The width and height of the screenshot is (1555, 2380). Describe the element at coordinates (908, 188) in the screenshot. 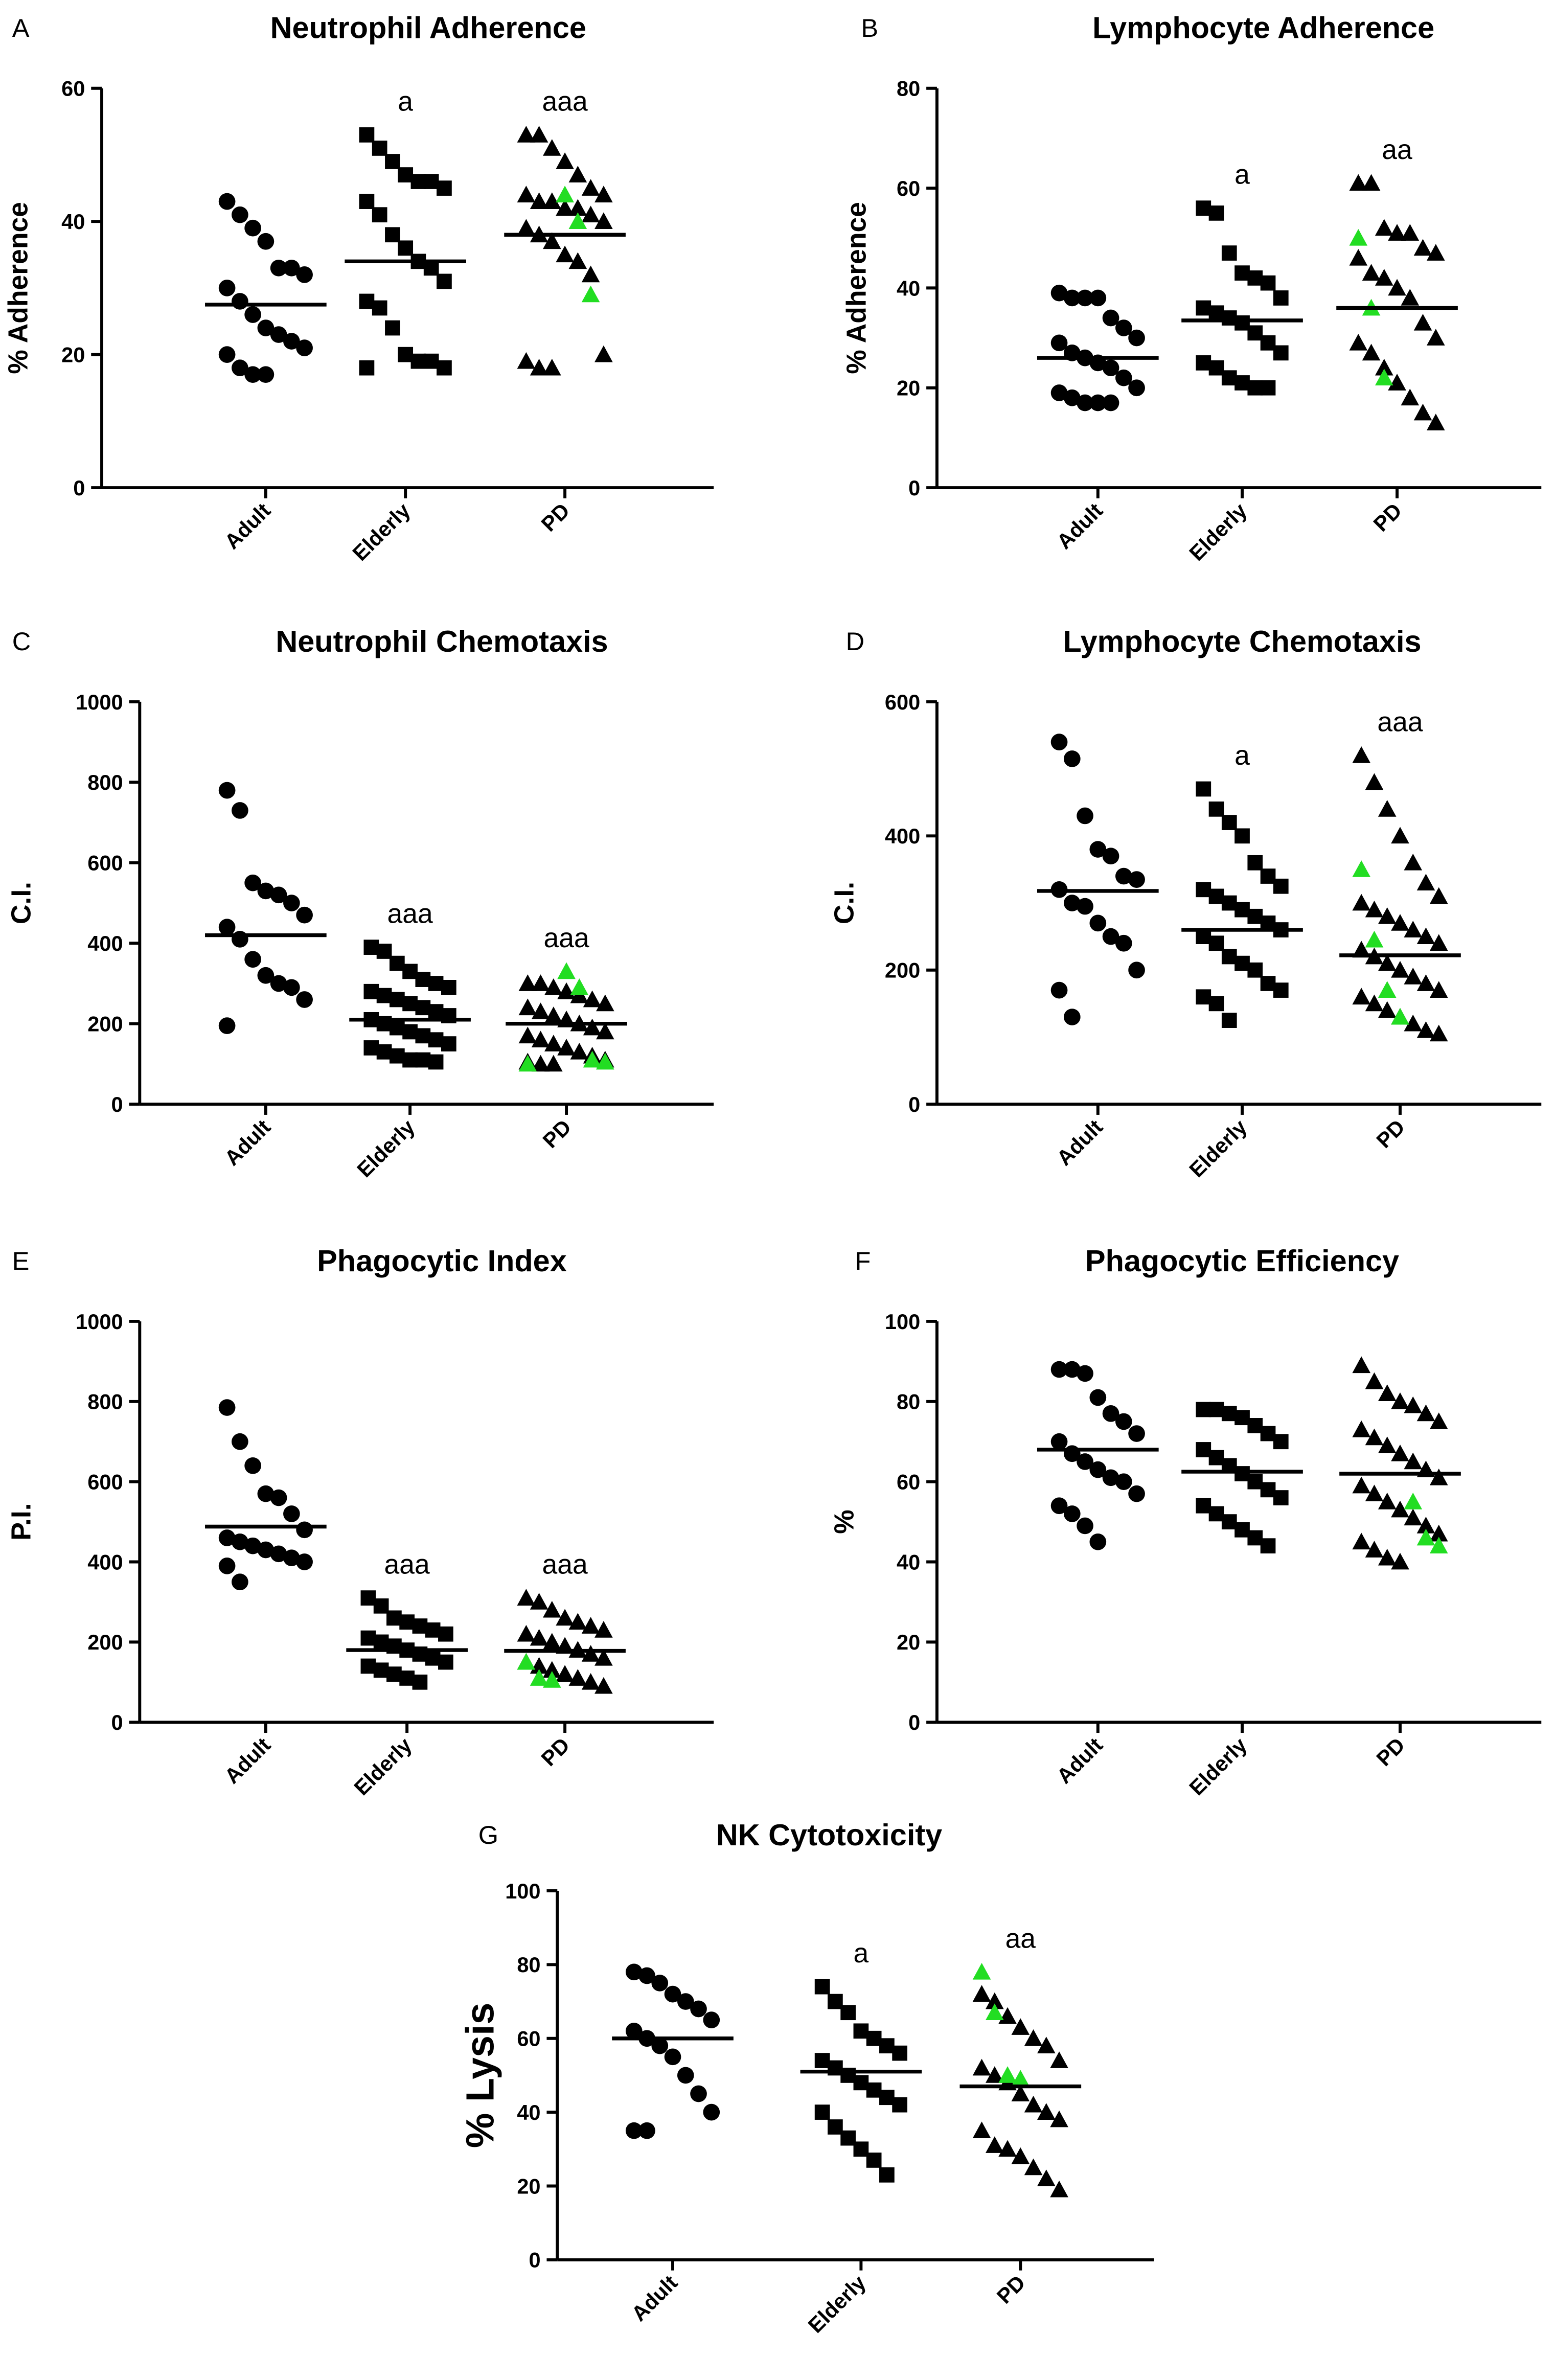

I see `y-tick-label: 60` at that location.